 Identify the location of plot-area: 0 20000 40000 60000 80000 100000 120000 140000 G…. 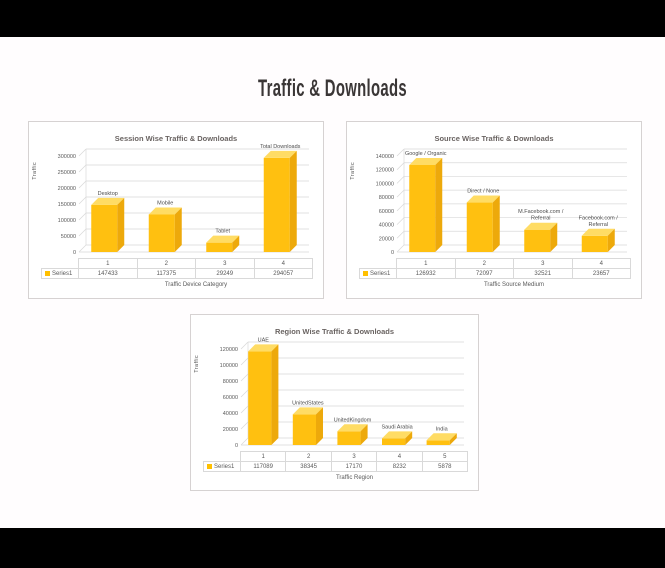
(501, 202).